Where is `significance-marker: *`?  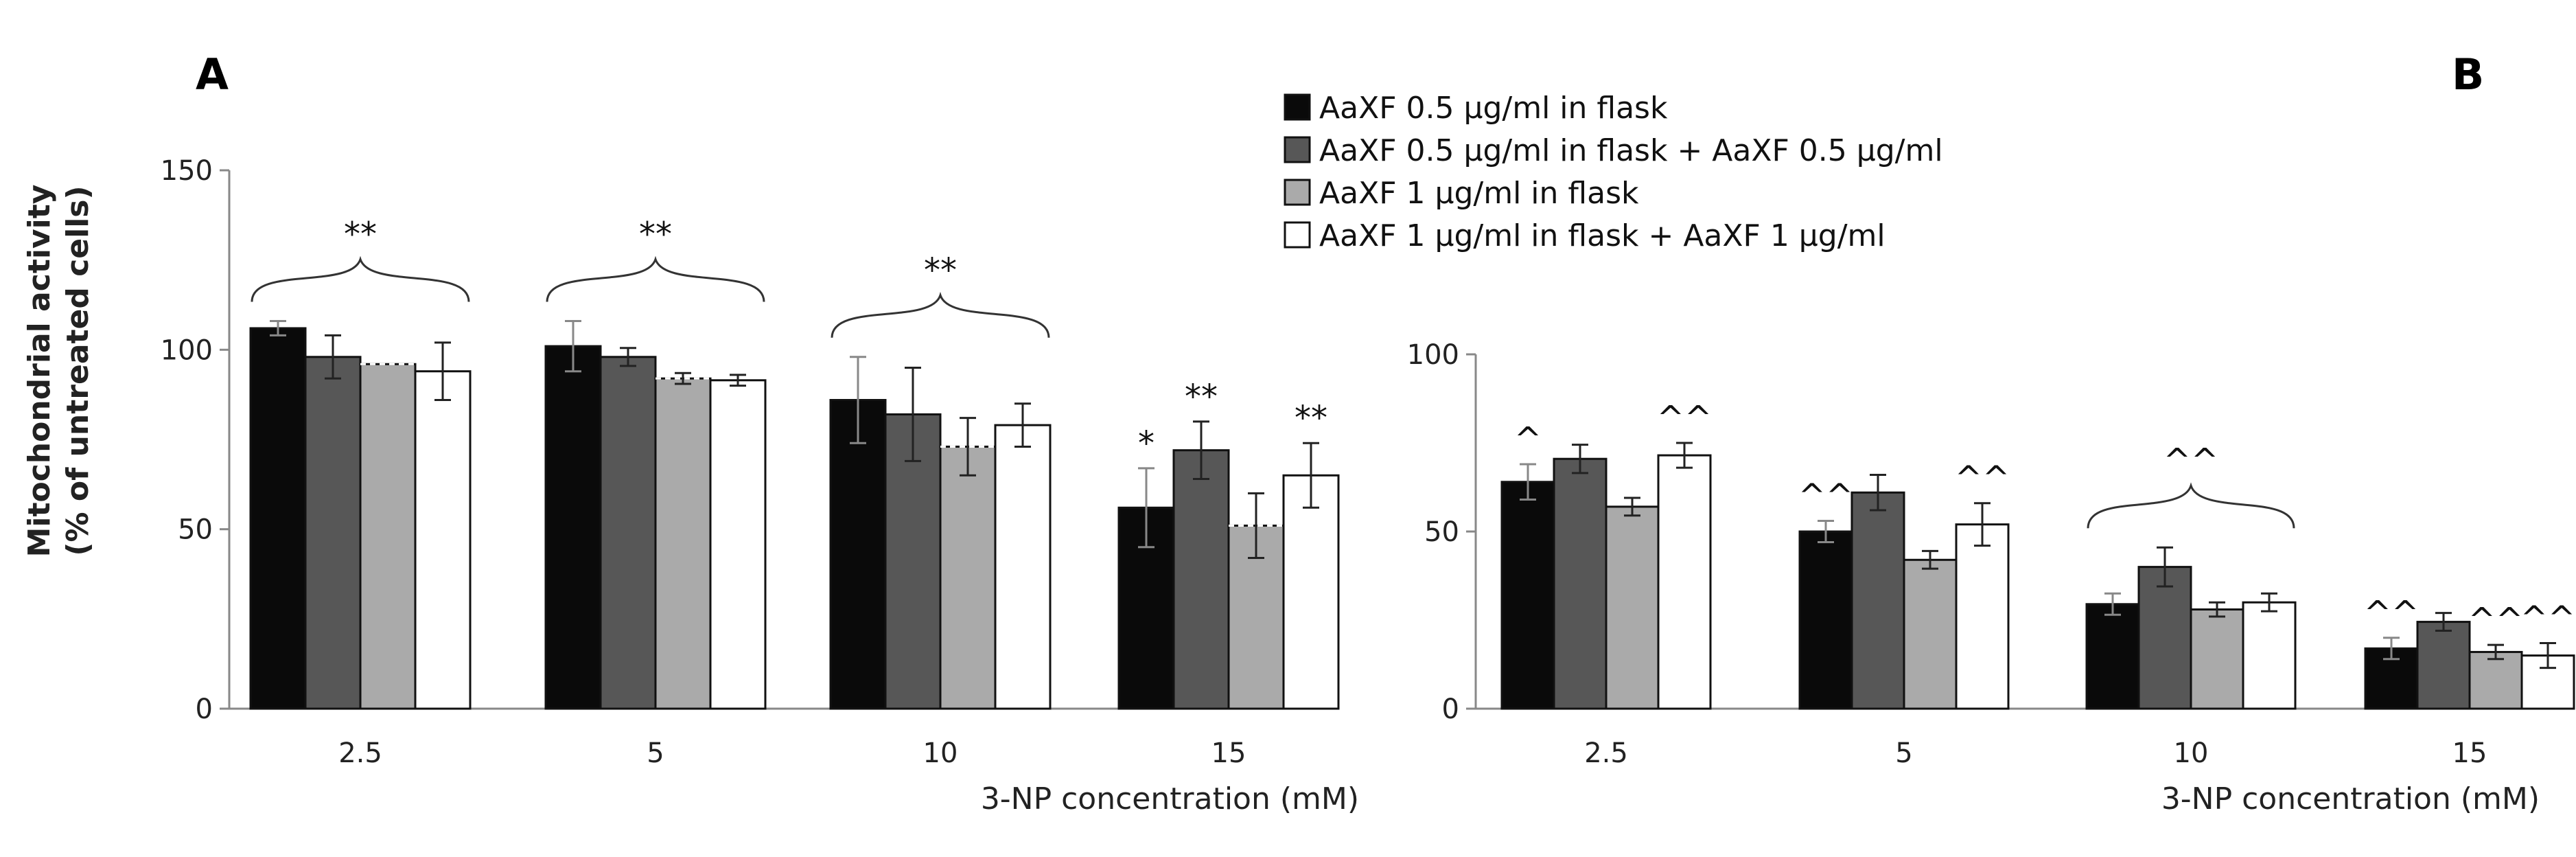
significance-marker: * is located at coordinates (1146, 444).